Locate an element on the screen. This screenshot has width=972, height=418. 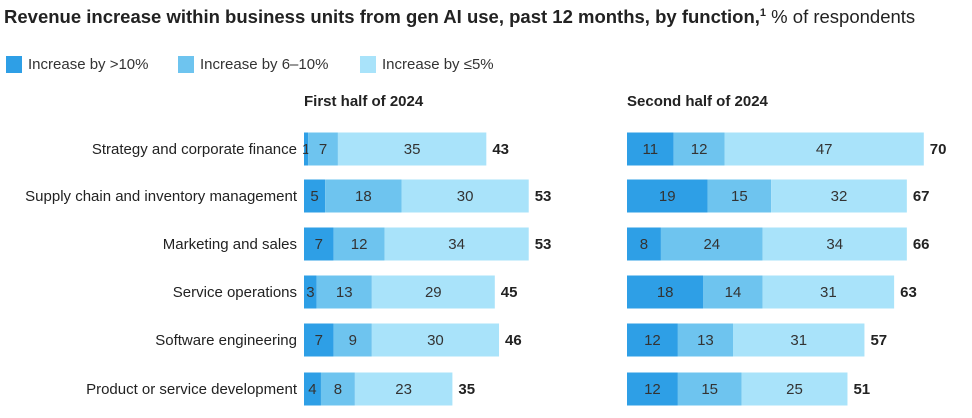
panel-title-second-half: Second half of 2024 is located at coordinates (697, 101).